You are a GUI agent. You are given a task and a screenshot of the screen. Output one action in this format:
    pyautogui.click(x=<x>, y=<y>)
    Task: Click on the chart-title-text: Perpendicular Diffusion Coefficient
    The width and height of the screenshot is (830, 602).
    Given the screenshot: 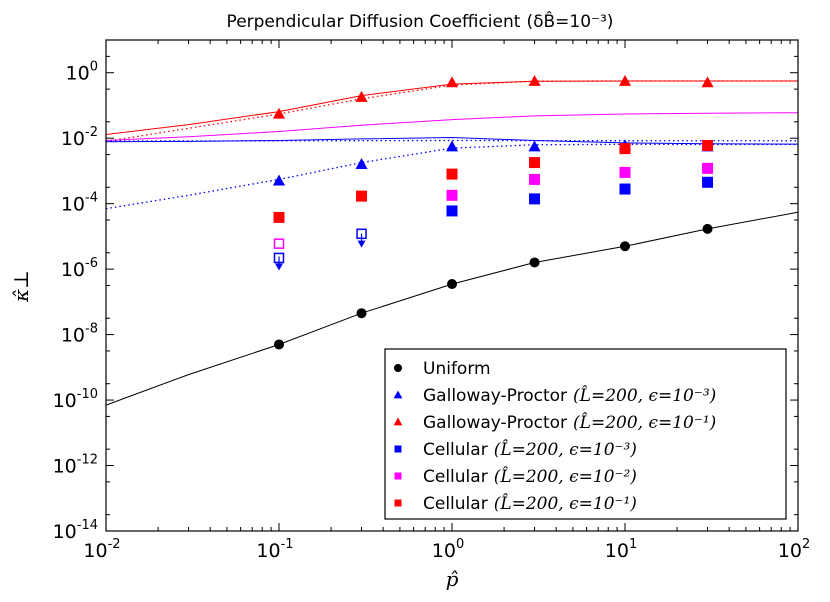 What is the action you would take?
    pyautogui.click(x=374, y=22)
    